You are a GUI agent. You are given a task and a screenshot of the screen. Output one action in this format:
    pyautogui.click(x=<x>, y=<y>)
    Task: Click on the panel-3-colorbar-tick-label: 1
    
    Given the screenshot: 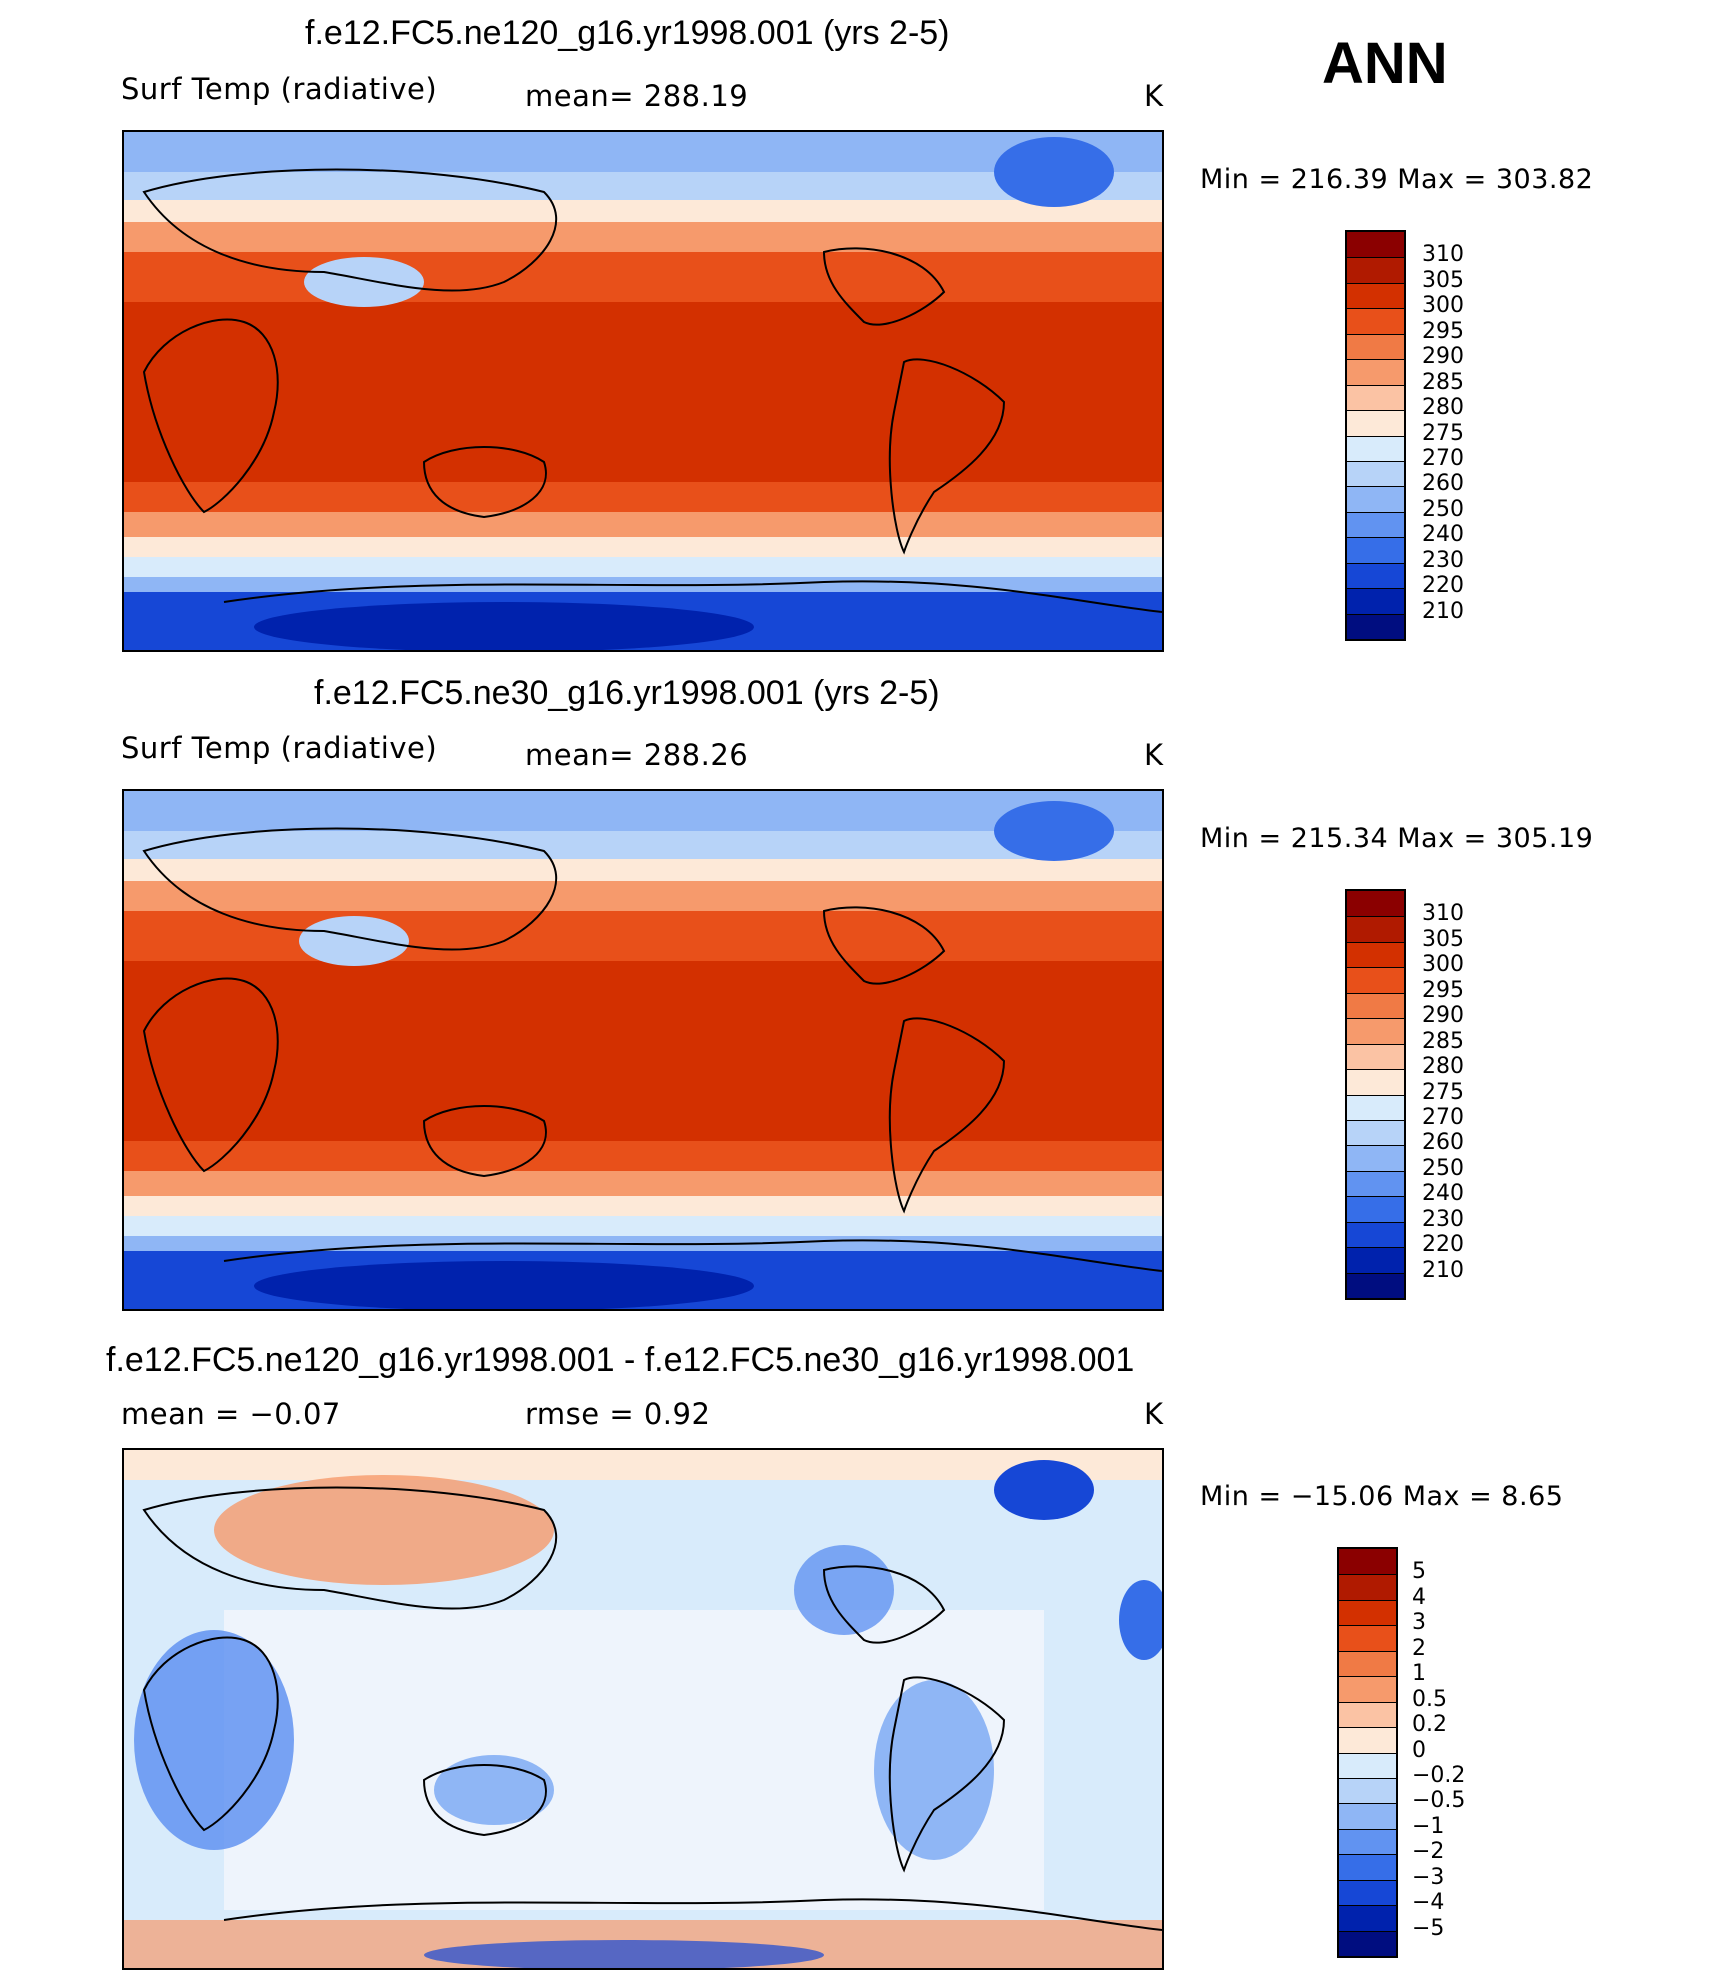 What is the action you would take?
    pyautogui.click(x=1419, y=1674)
    